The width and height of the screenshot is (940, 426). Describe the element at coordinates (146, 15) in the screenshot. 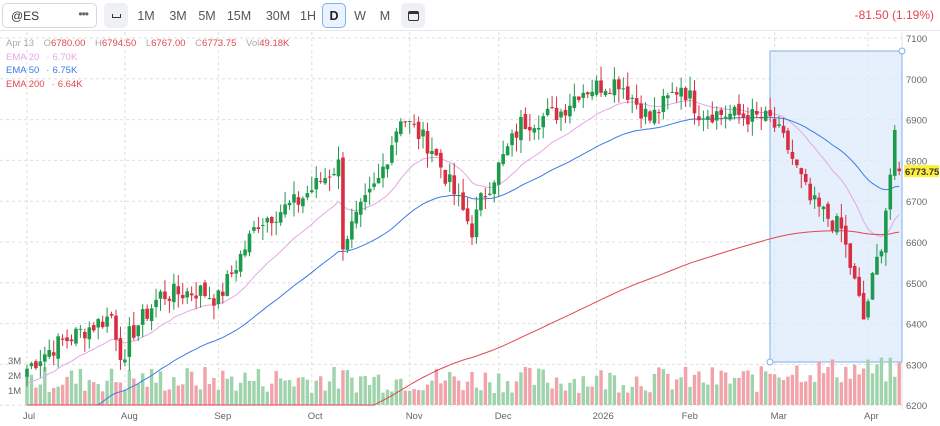

I see `interval-1m: 1M` at that location.